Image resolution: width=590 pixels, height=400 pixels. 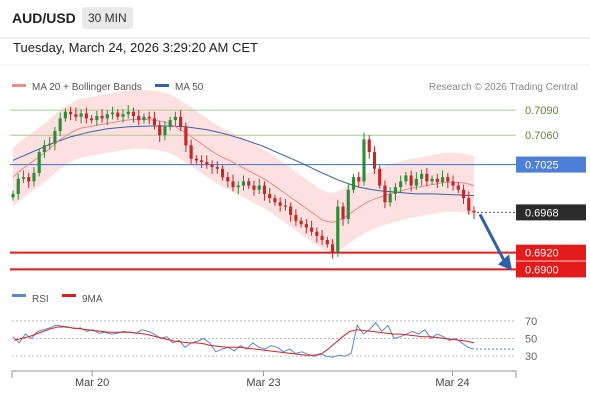 What do you see at coordinates (542, 270) in the screenshot?
I see `level-label-4: 0.6900` at bounding box center [542, 270].